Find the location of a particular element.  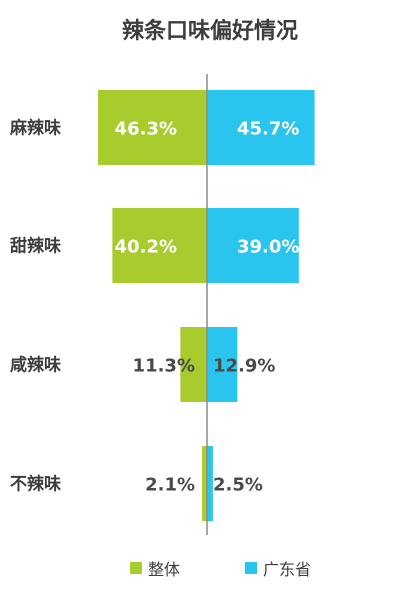

category-label: 不辣味 is located at coordinates (35, 484).